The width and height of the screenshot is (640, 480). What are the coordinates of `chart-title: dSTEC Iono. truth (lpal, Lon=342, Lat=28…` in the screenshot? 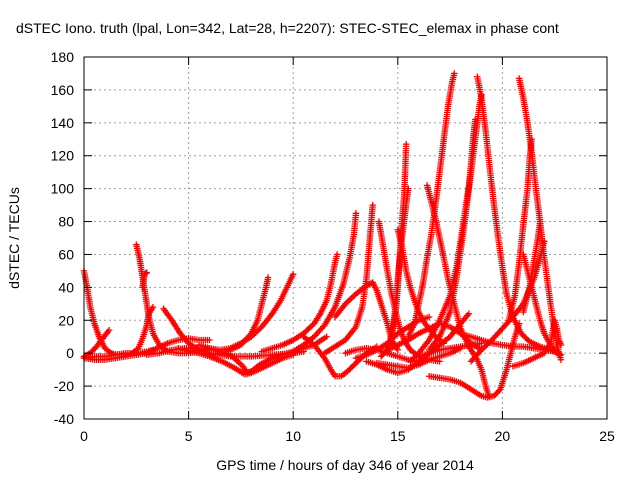 It's located at (287, 28).